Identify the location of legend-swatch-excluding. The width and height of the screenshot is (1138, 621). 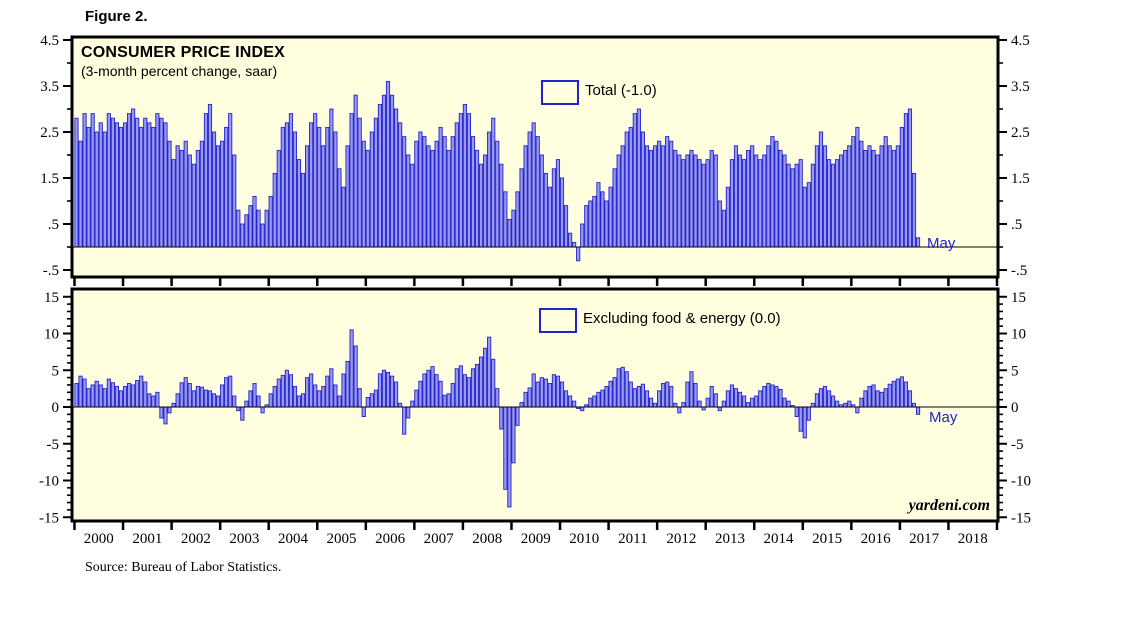
(558, 320).